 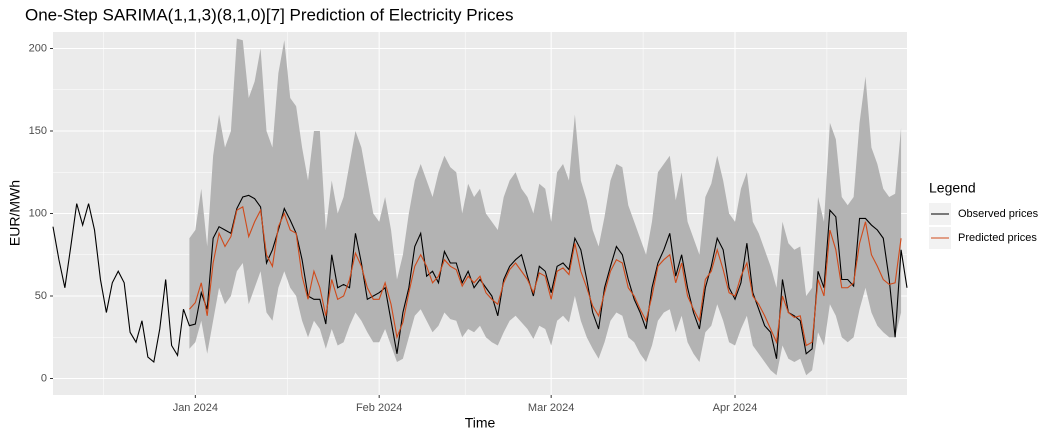 I want to click on y-tick-label: 0, so click(x=44, y=378).